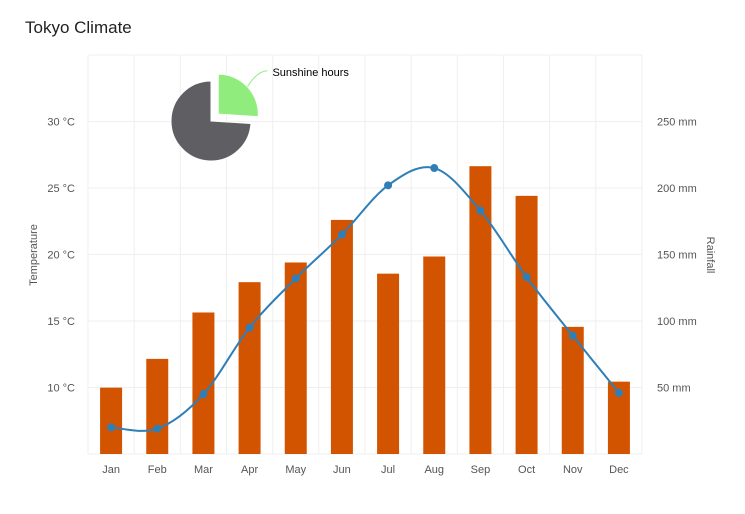  Describe the element at coordinates (481, 470) in the screenshot. I see `x-tick-label: Sep` at that location.